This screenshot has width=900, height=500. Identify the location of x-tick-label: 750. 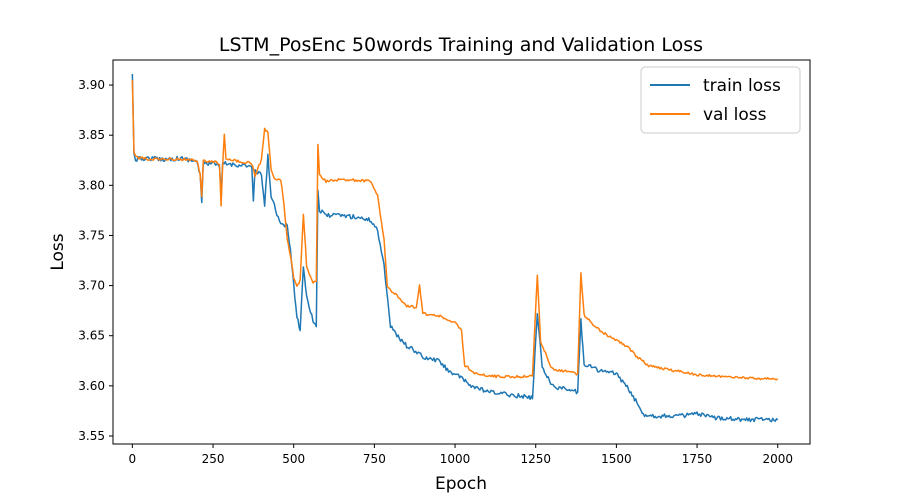
(374, 459).